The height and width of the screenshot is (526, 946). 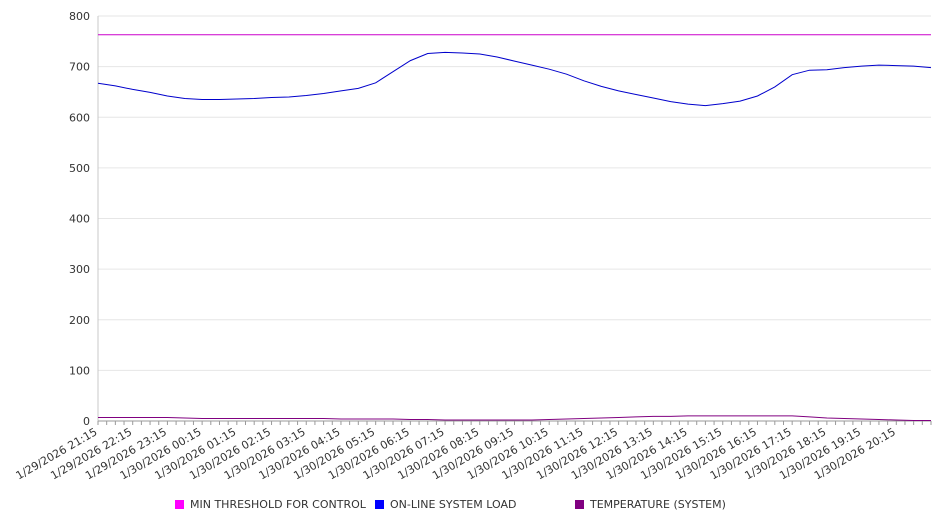 I want to click on legend-label-temperature: TEMPERATURE (SYSTEM), so click(x=658, y=504).